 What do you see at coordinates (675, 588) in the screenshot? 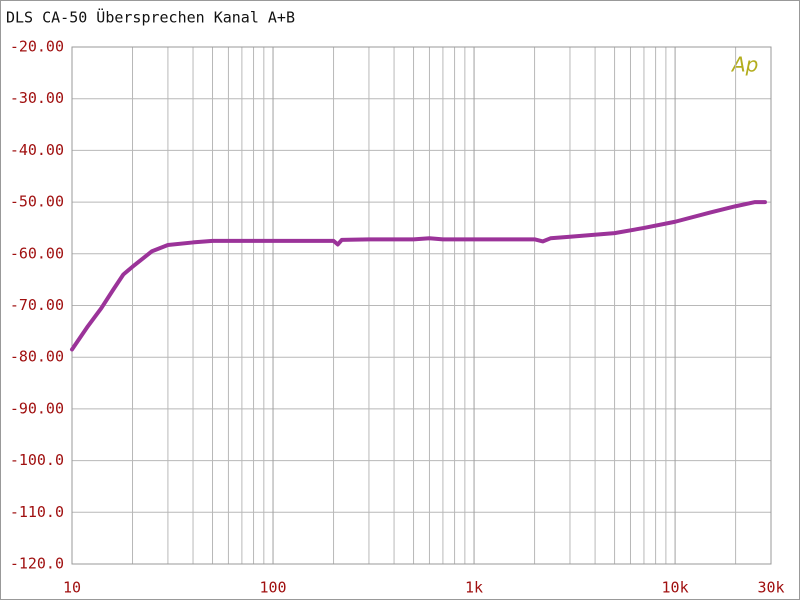
I see `x-tick-label: 10k` at bounding box center [675, 588].